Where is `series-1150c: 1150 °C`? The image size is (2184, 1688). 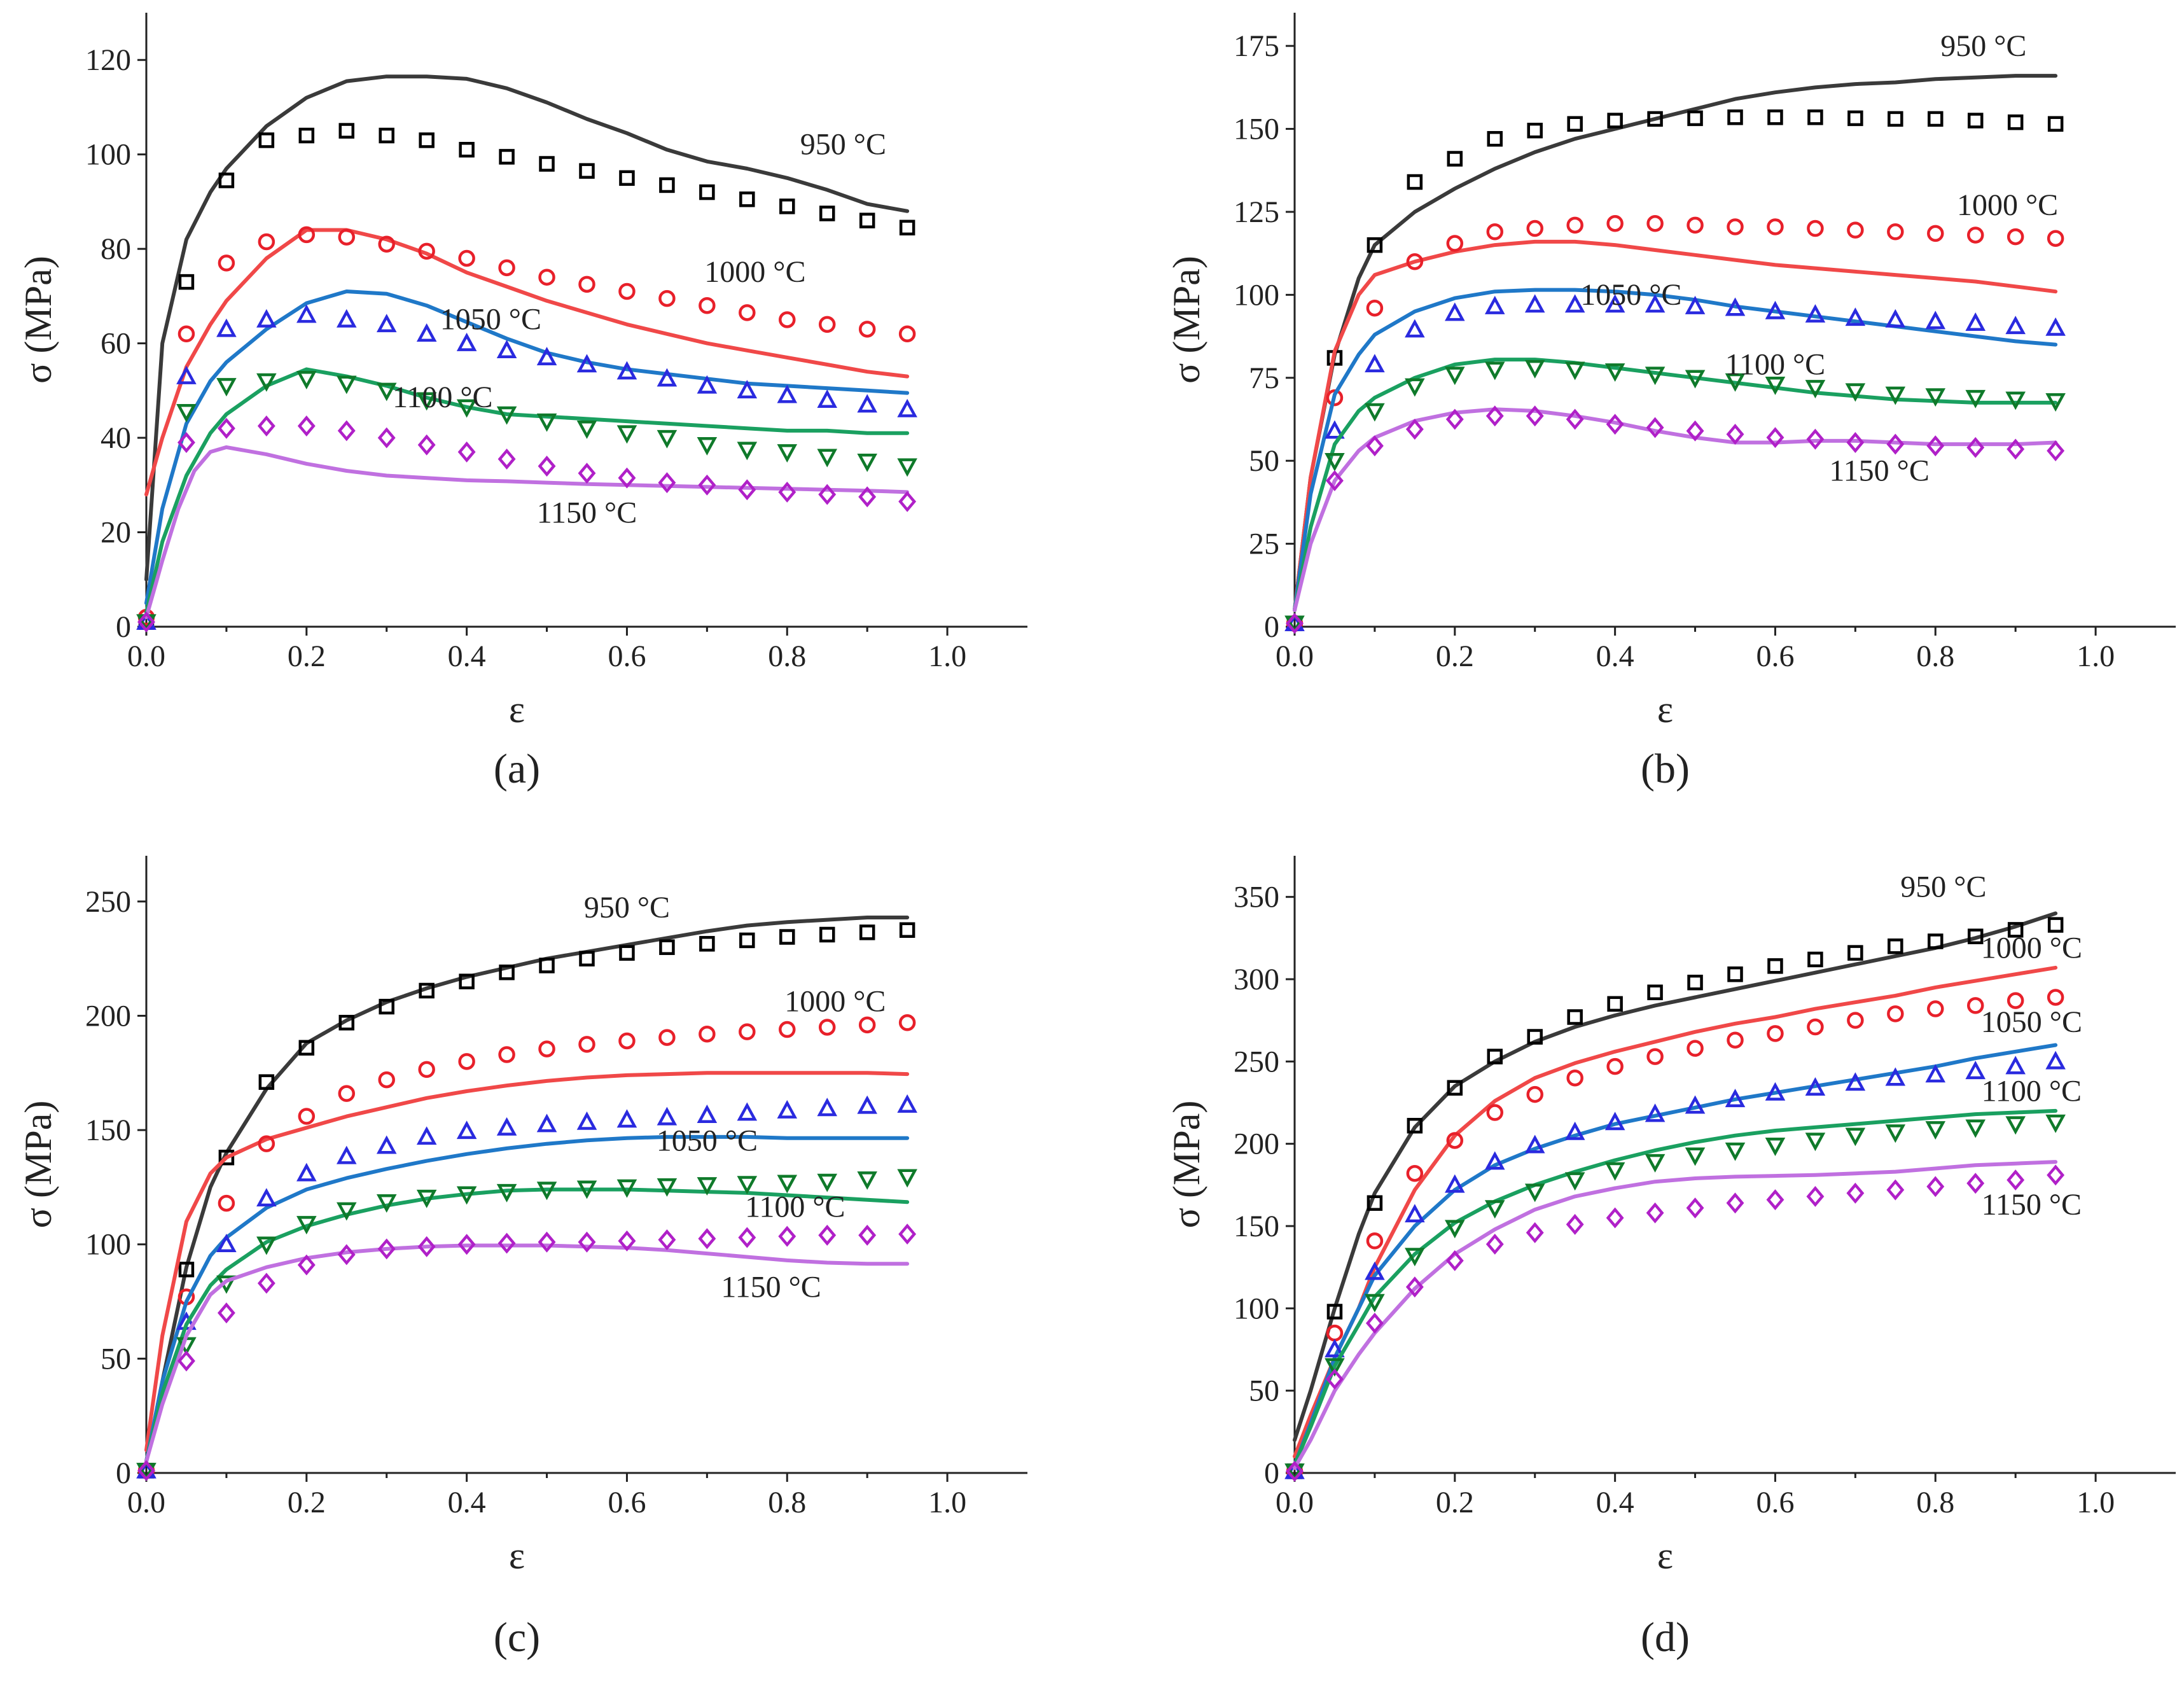
series-1150c: 1150 °C is located at coordinates (527, 1352).